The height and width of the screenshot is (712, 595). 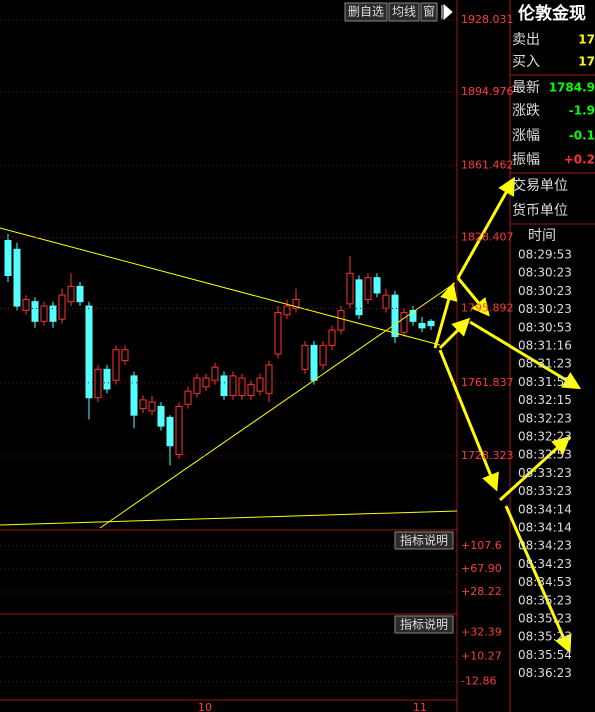 I want to click on toolbar: 删自选 均线 窗, so click(x=398, y=12).